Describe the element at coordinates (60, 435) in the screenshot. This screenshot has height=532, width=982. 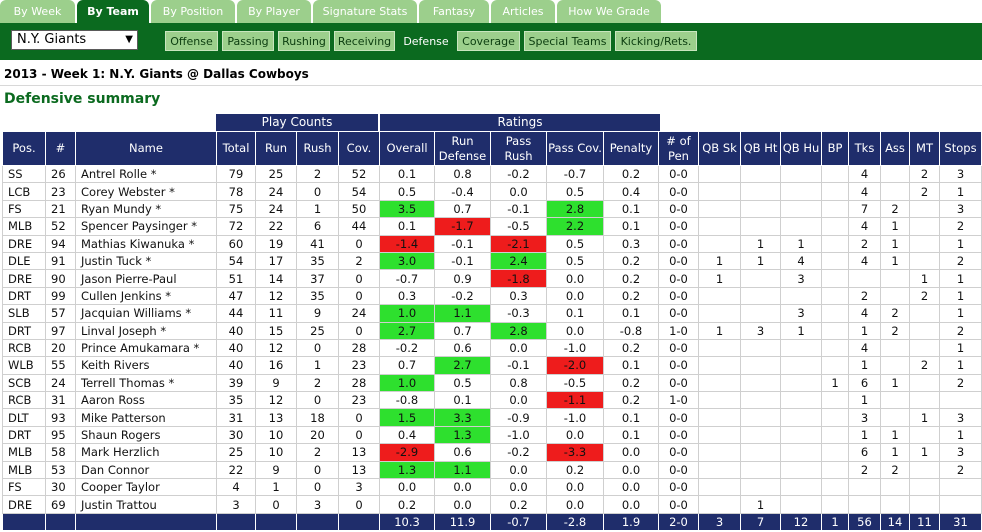
I see `table-cell: 95` at that location.